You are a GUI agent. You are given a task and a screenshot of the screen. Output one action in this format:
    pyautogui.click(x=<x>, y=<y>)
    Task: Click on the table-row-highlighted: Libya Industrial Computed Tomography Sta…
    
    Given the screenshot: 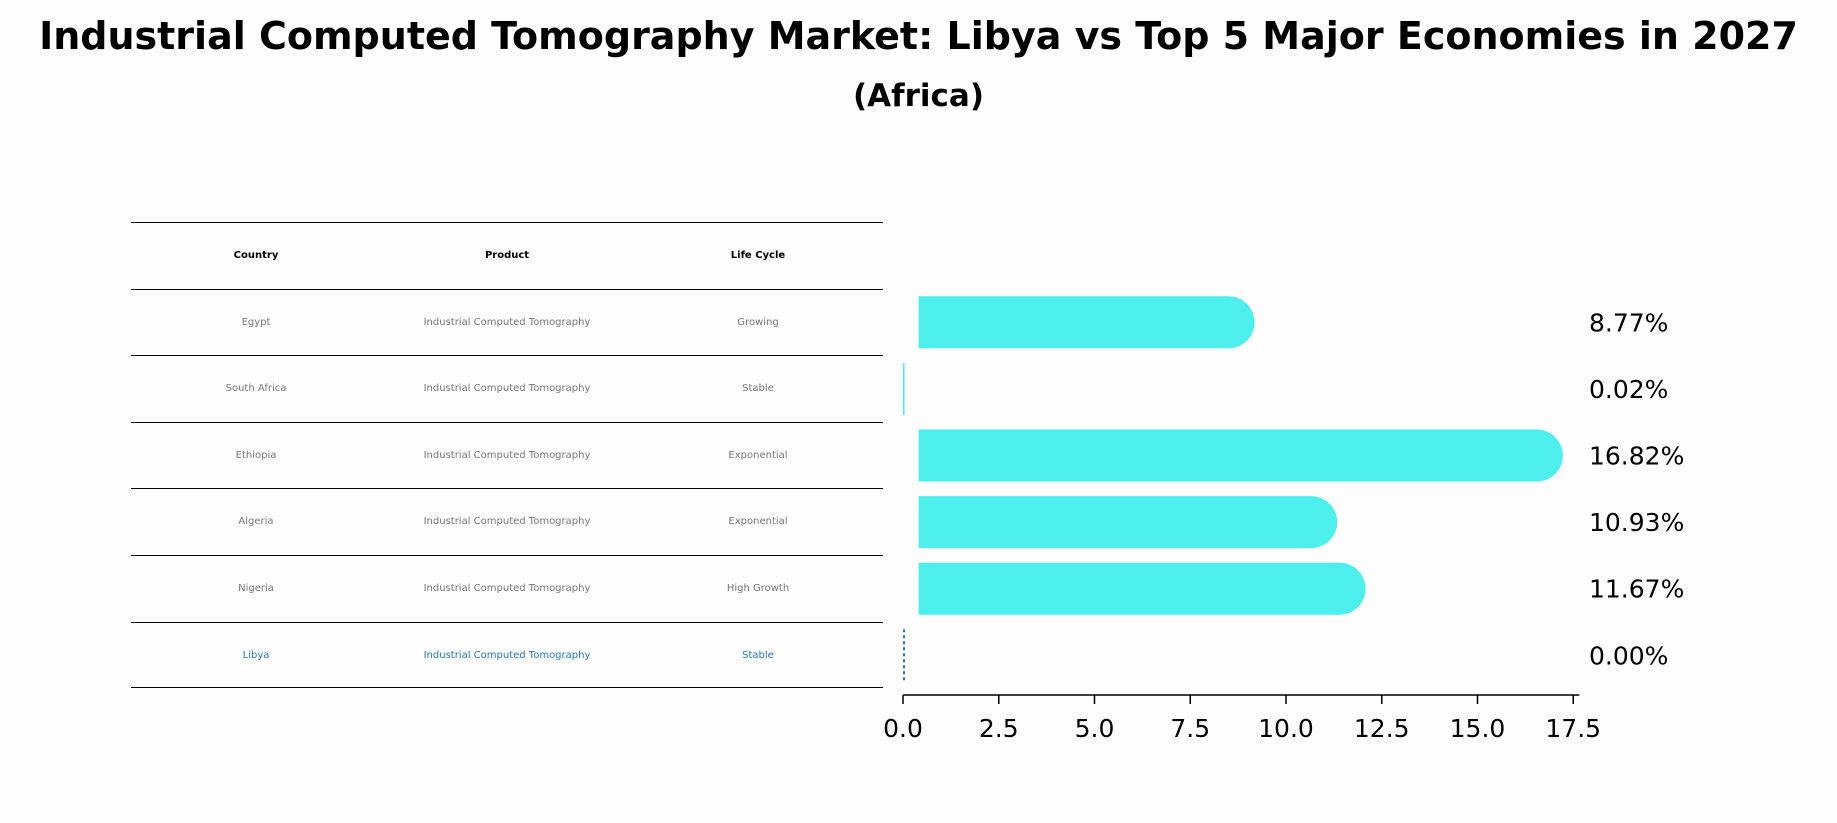 What is the action you would take?
    pyautogui.click(x=507, y=655)
    